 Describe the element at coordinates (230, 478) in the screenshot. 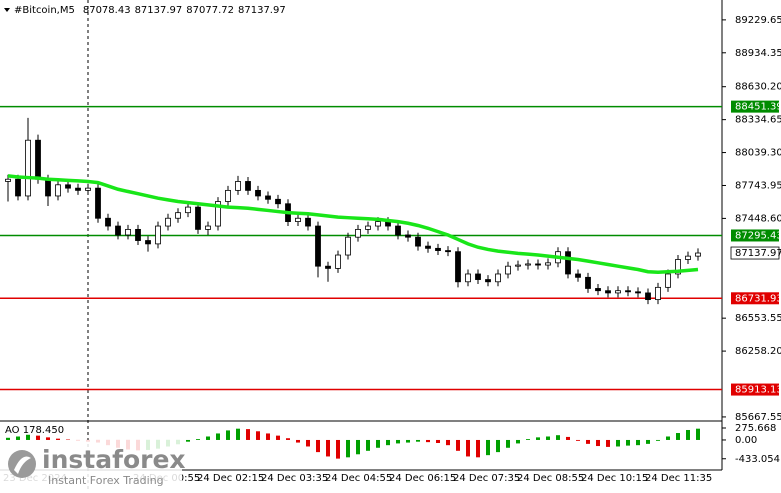

I see `x-tick-label: 24 Dec 02:15` at that location.